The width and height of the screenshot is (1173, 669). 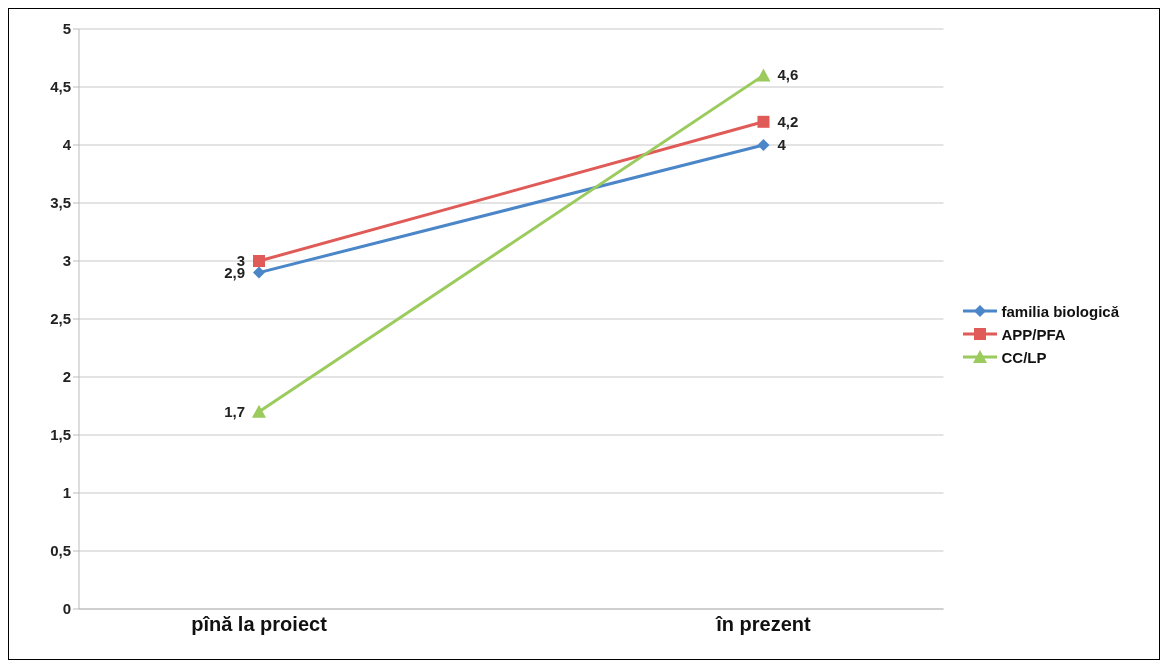 What do you see at coordinates (66, 609) in the screenshot?
I see `y-tick-label: 0` at bounding box center [66, 609].